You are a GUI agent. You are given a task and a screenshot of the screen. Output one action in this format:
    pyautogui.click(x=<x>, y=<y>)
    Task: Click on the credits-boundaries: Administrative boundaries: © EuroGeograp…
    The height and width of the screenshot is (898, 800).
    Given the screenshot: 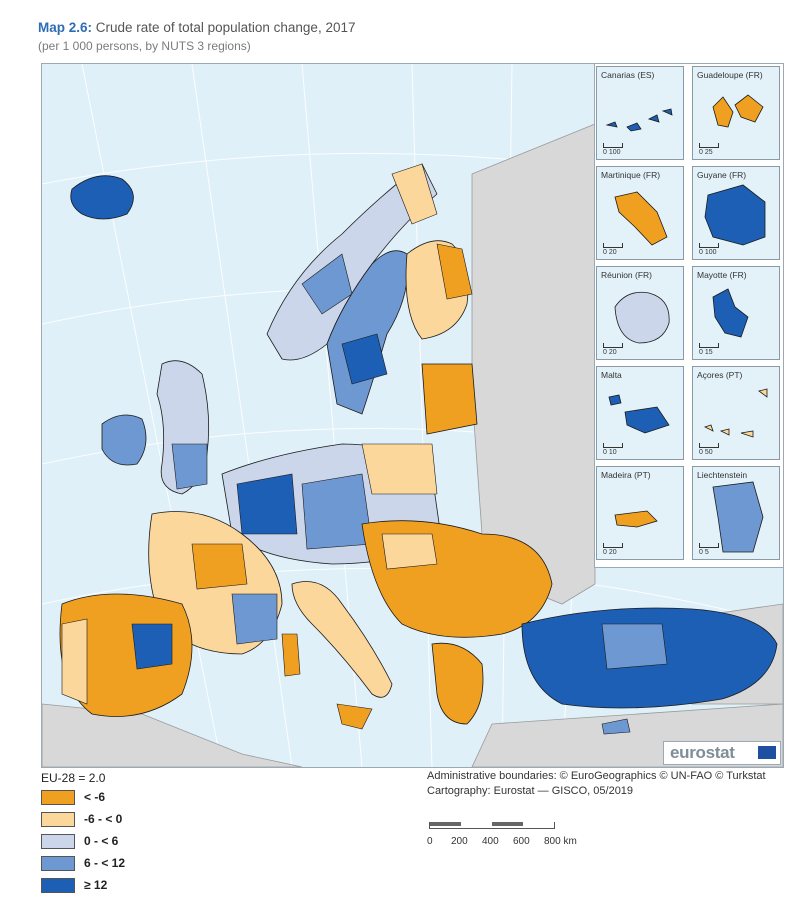 What is the action you would take?
    pyautogui.click(x=596, y=776)
    